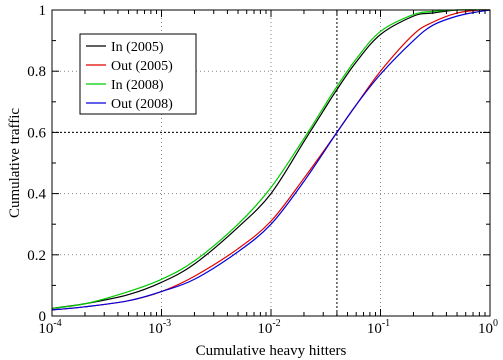 The width and height of the screenshot is (503, 360). I want to click on y-axis-title: Cumulative traffic, so click(15, 163).